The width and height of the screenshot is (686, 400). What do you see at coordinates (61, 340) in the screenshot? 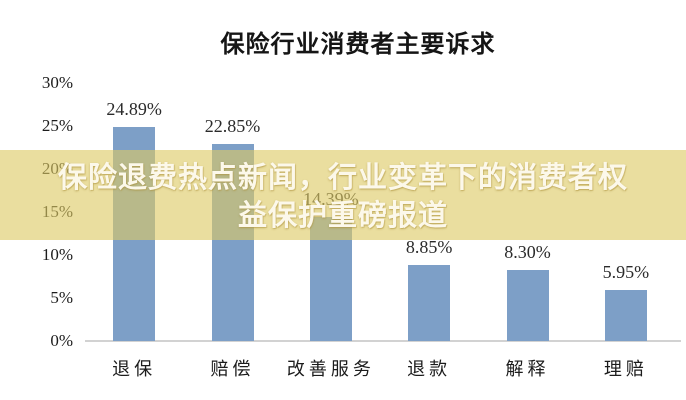
I see `y-axis-tick-label: 0%` at bounding box center [61, 340].